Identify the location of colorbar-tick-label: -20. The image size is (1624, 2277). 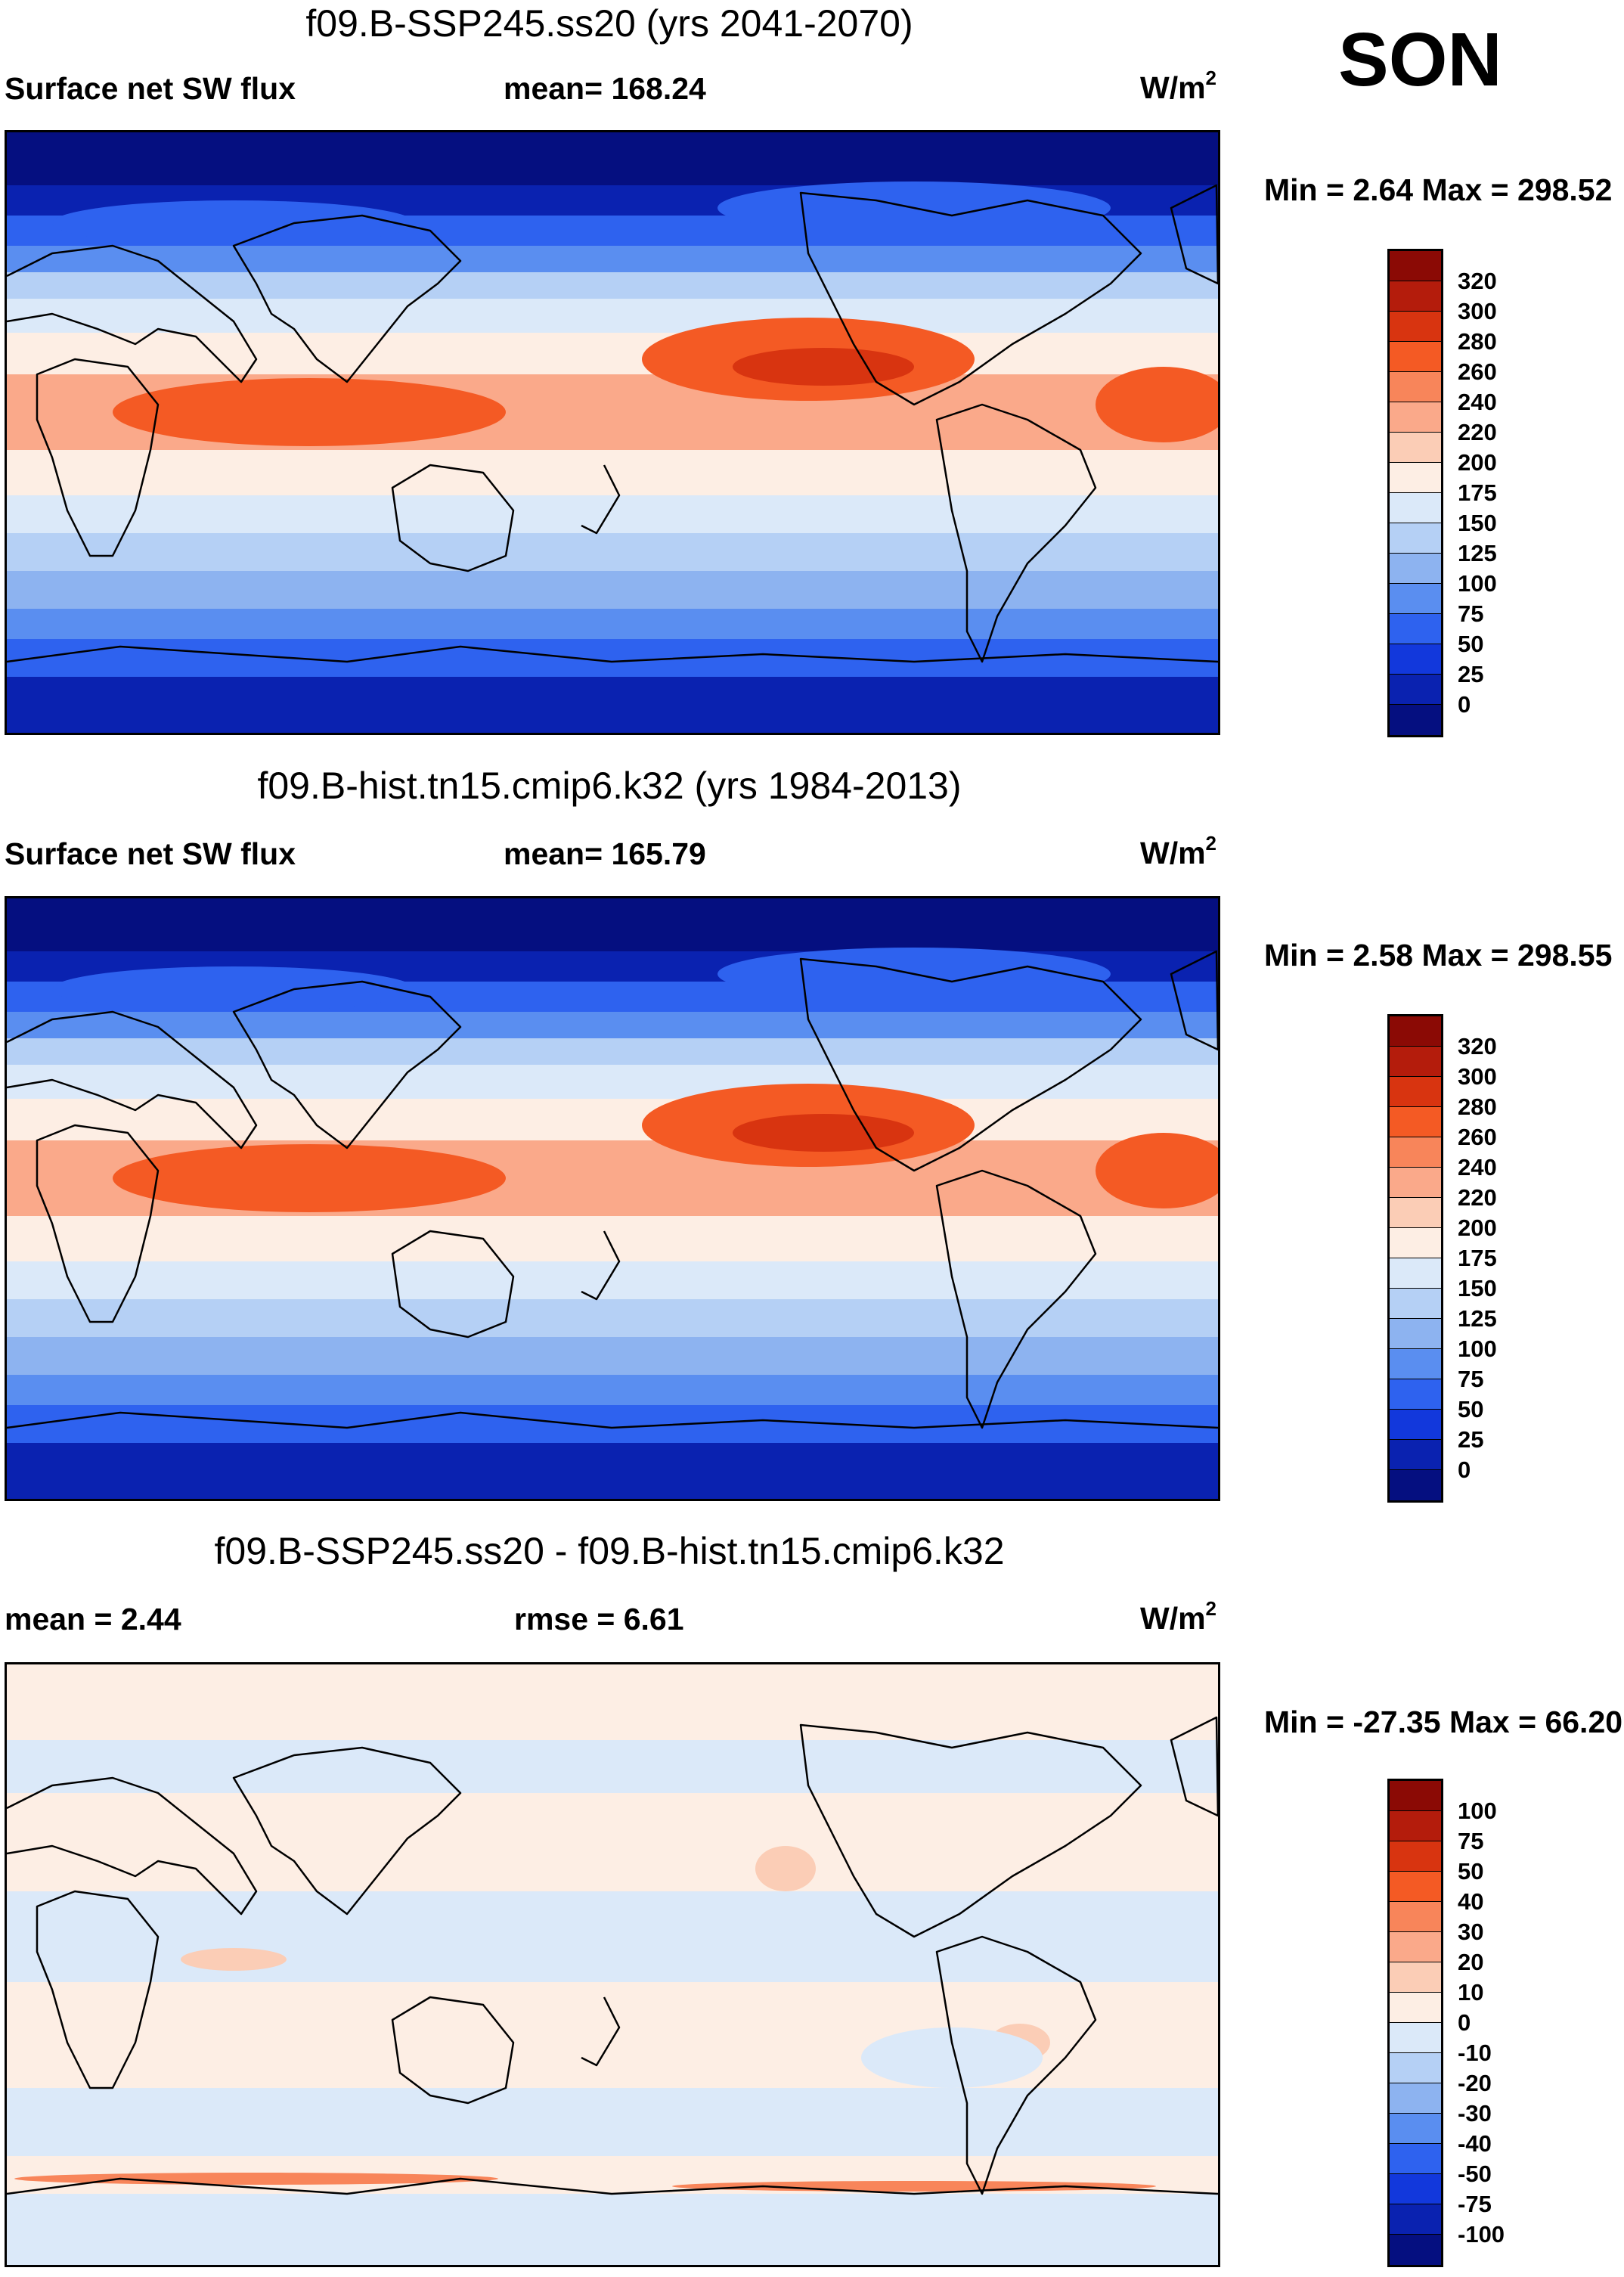
(1475, 2083).